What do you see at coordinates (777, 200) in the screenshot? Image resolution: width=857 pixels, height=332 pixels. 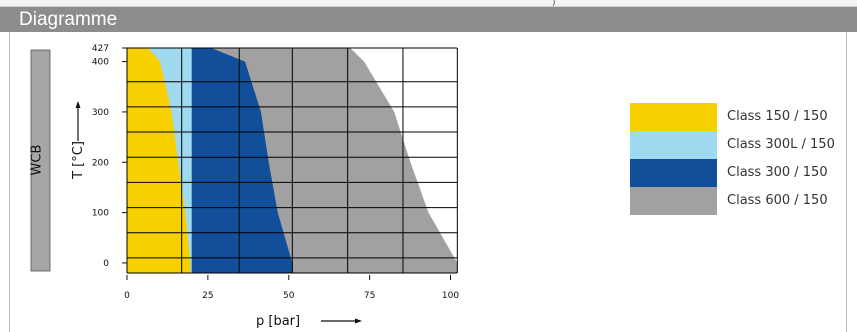 I see `legend-label: Class 600 / 150` at bounding box center [777, 200].